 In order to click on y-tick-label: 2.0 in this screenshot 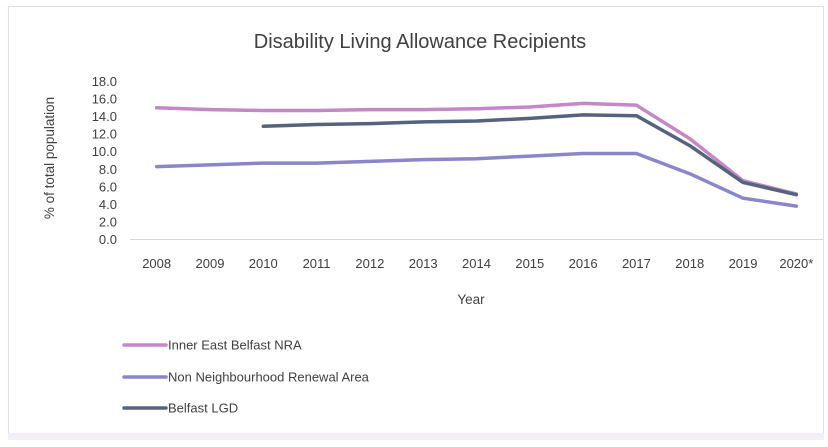, I will do `click(108, 221)`.